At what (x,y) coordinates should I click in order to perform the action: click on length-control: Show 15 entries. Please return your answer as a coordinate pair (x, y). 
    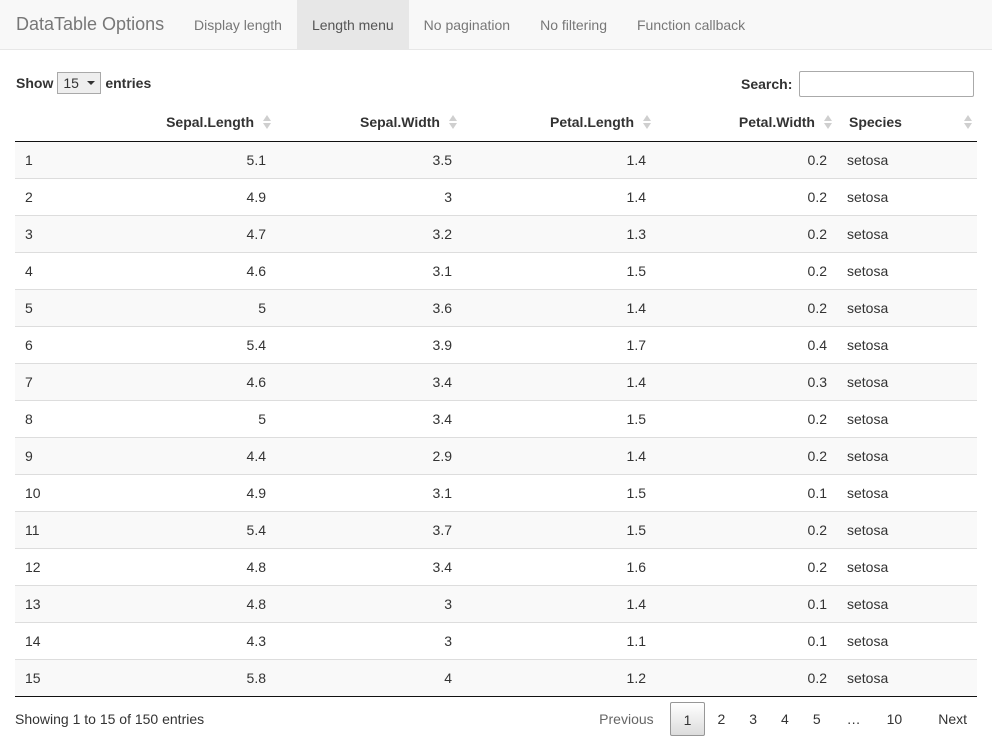
    Looking at the image, I should click on (83, 83).